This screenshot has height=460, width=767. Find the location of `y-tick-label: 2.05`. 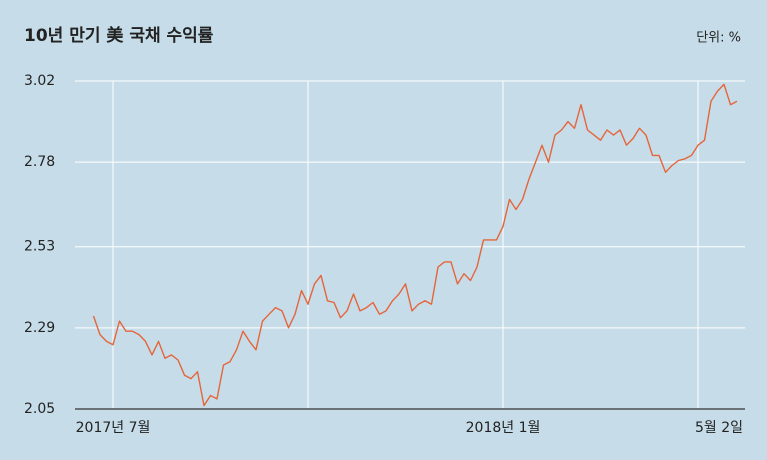

y-tick-label: 2.05 is located at coordinates (39, 409).